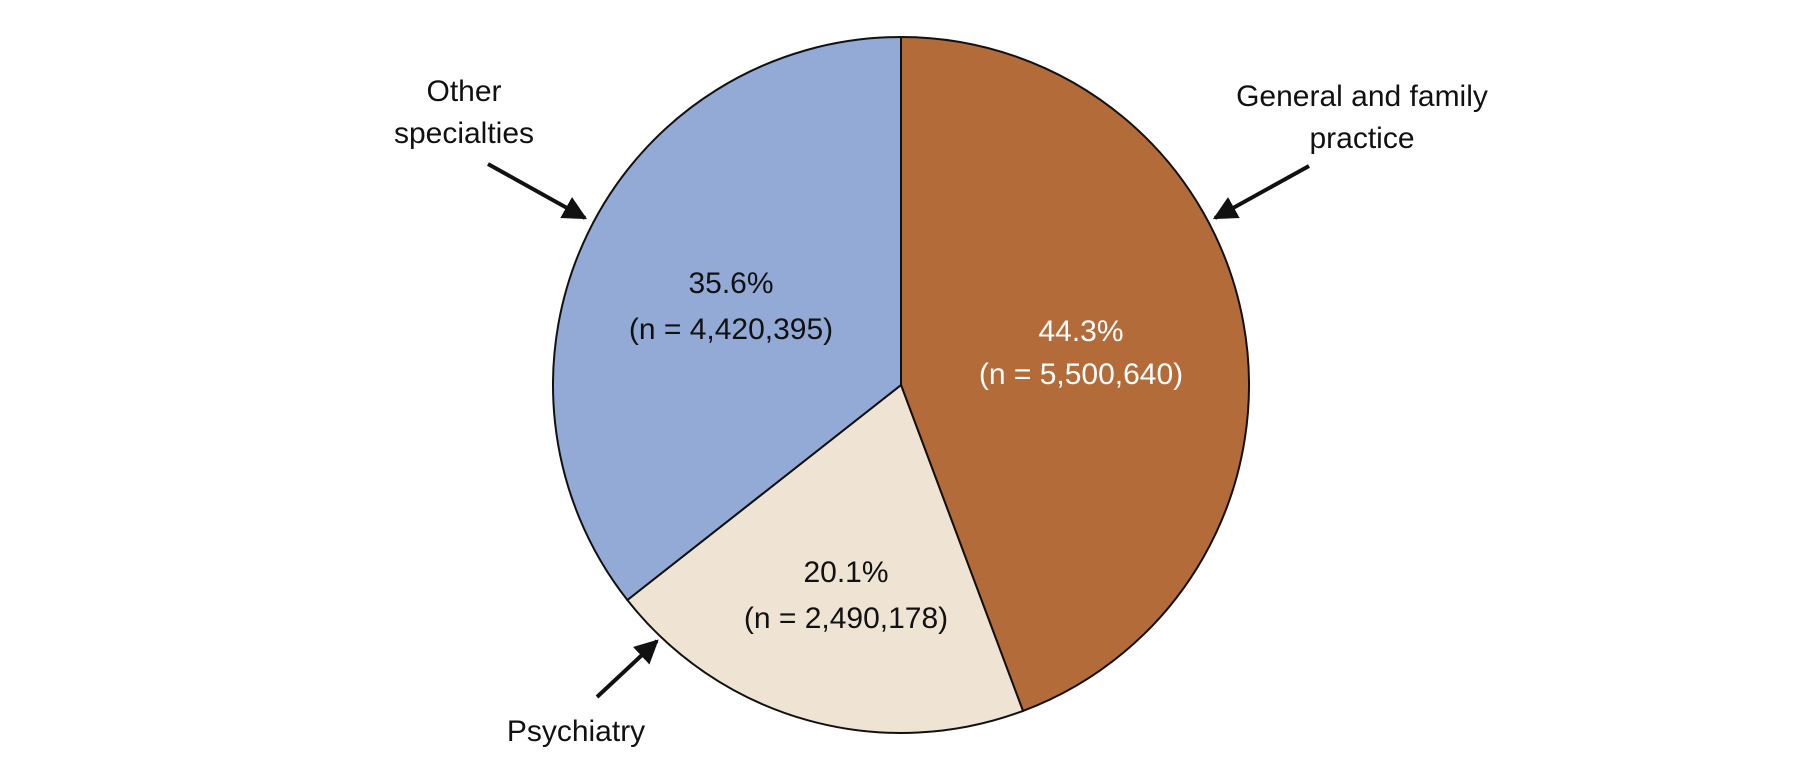 This screenshot has height=783, width=1800. Describe the element at coordinates (846, 618) in the screenshot. I see `count-label: (n = 2,490,178)` at that location.